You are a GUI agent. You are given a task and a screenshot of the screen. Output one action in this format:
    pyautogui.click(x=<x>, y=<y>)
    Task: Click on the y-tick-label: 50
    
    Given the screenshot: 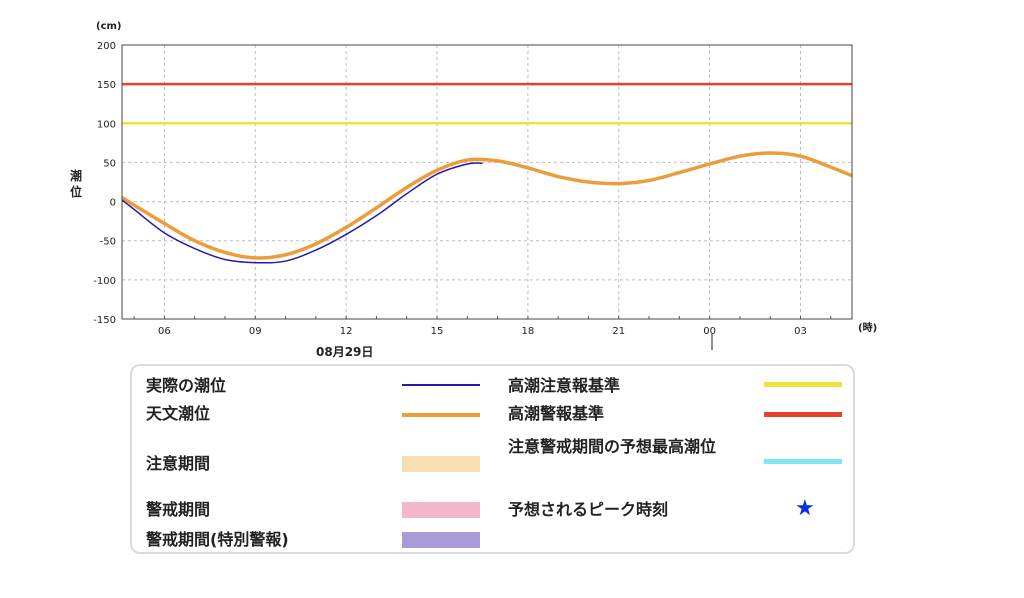 What is the action you would take?
    pyautogui.click(x=109, y=163)
    